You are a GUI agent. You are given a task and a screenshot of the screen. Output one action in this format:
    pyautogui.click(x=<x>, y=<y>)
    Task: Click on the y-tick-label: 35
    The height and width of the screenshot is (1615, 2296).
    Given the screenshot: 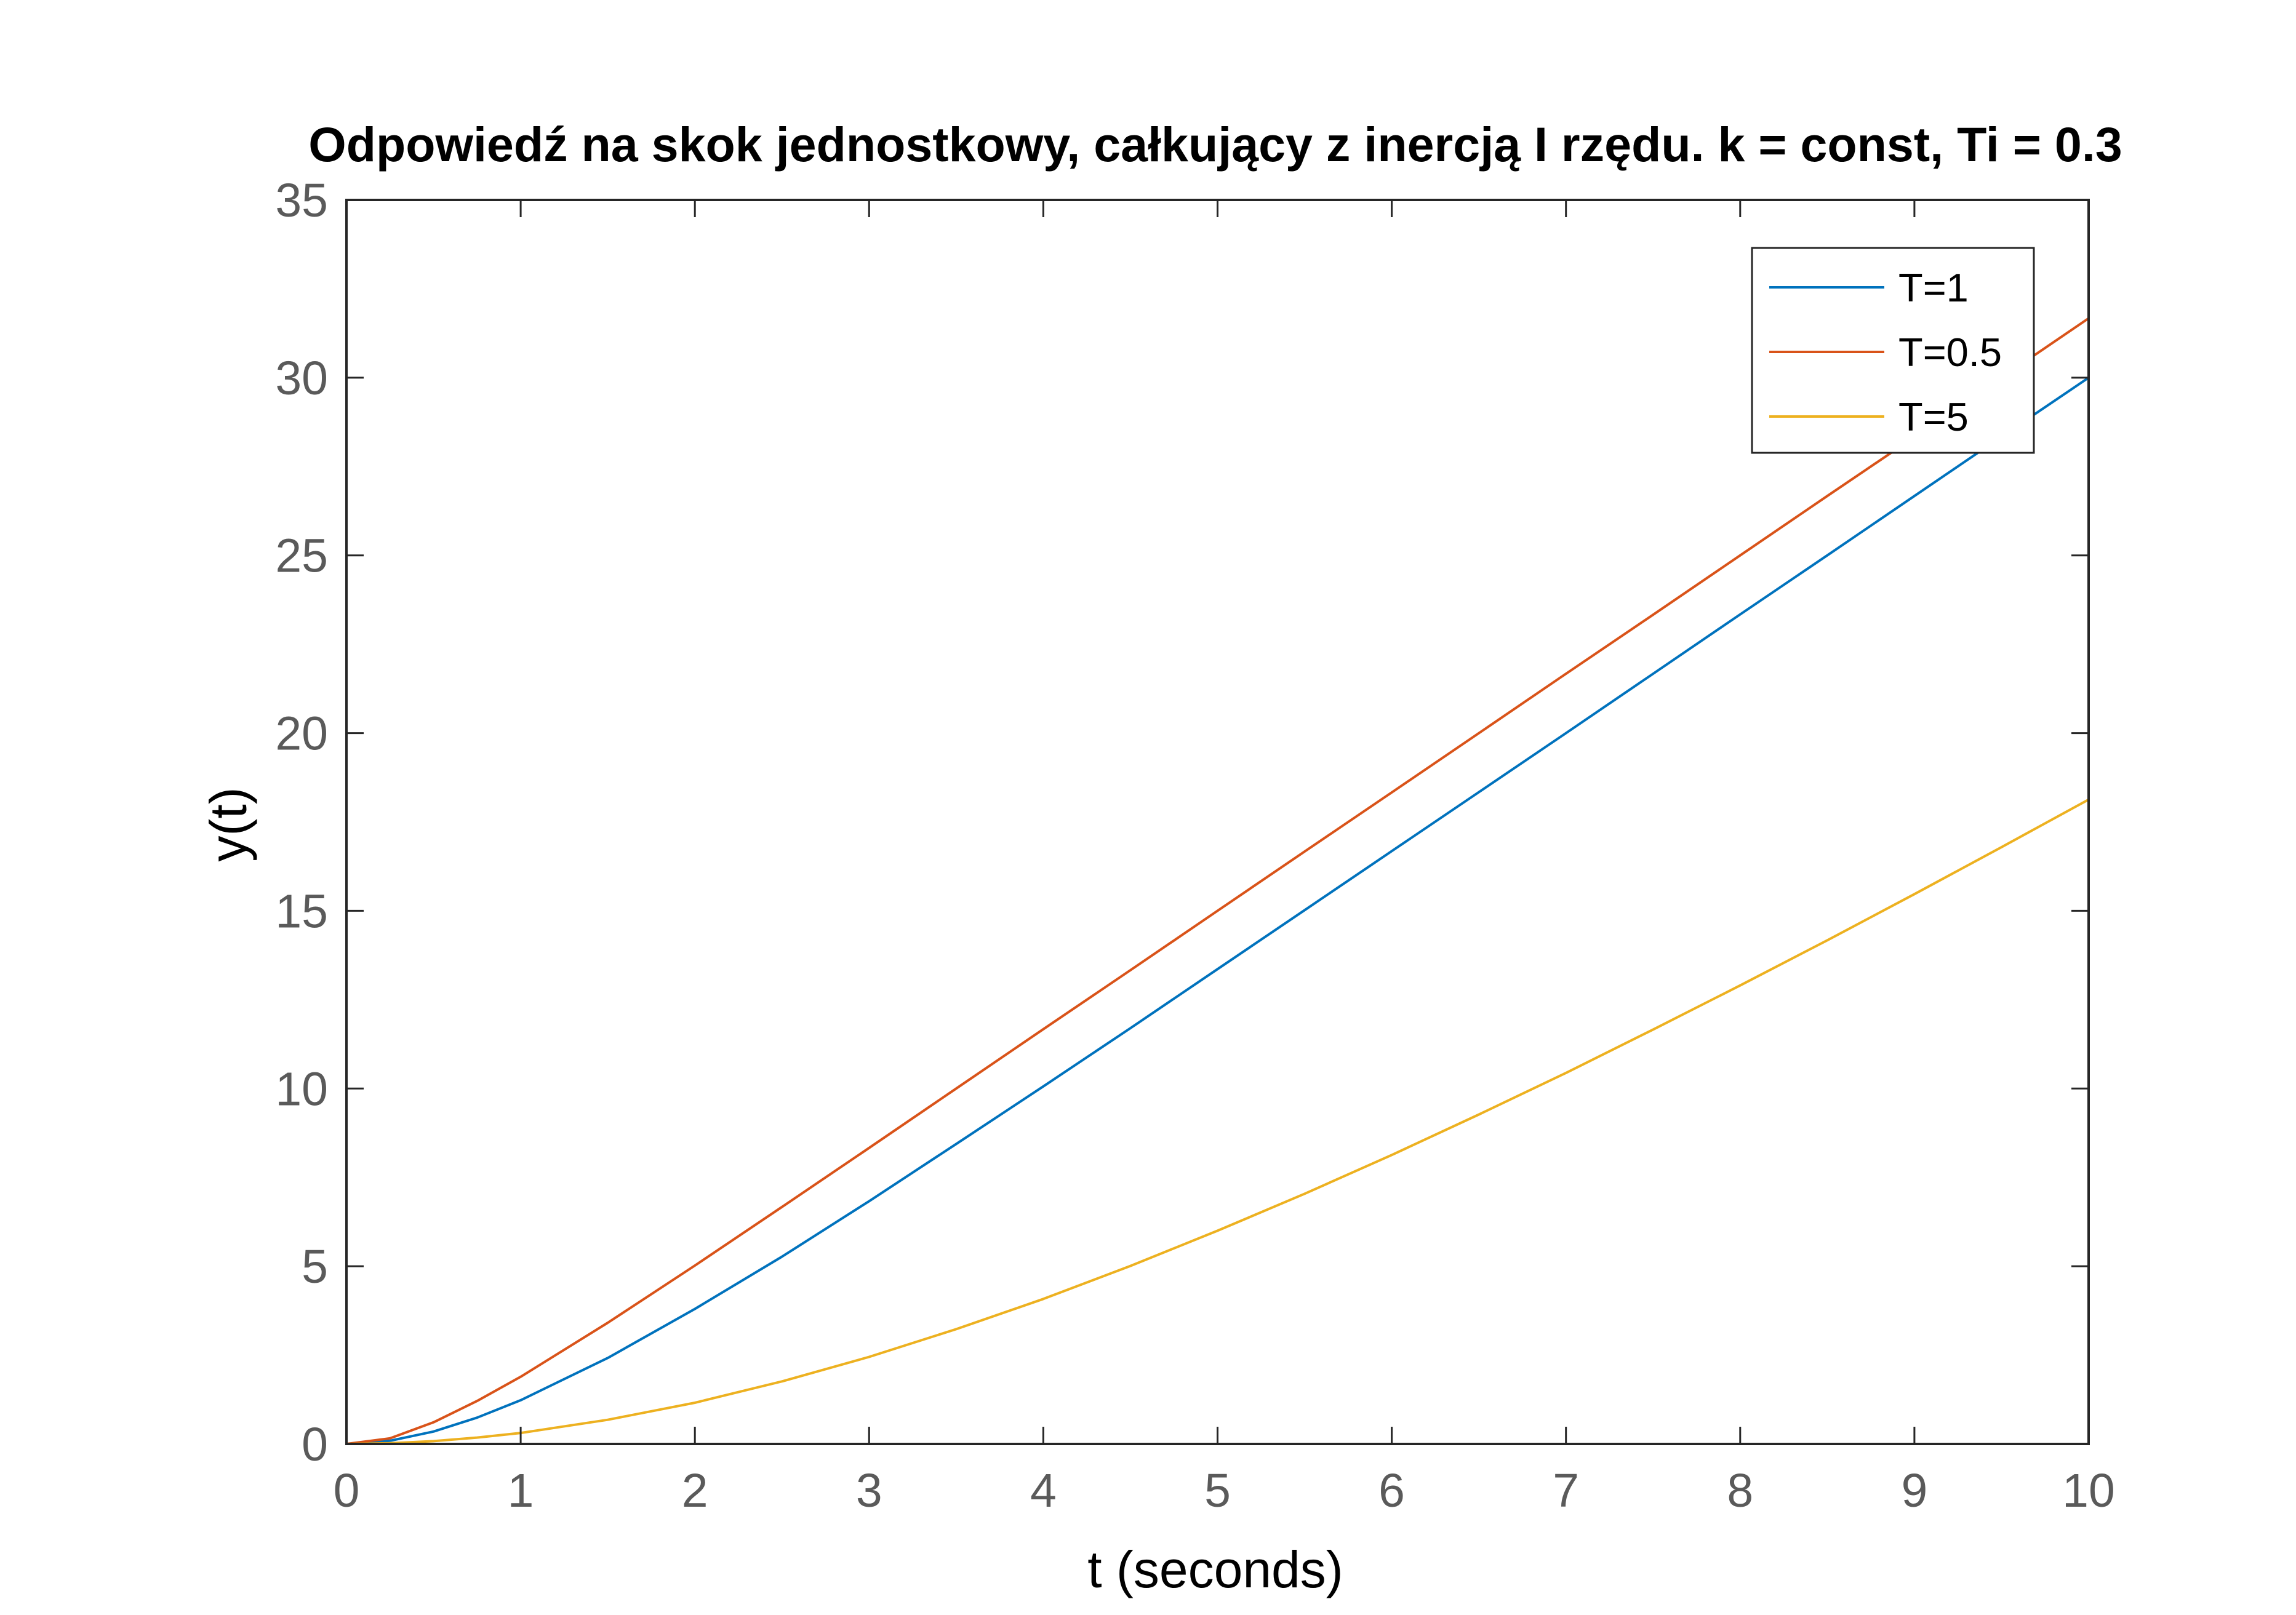 What is the action you would take?
    pyautogui.click(x=301, y=200)
    